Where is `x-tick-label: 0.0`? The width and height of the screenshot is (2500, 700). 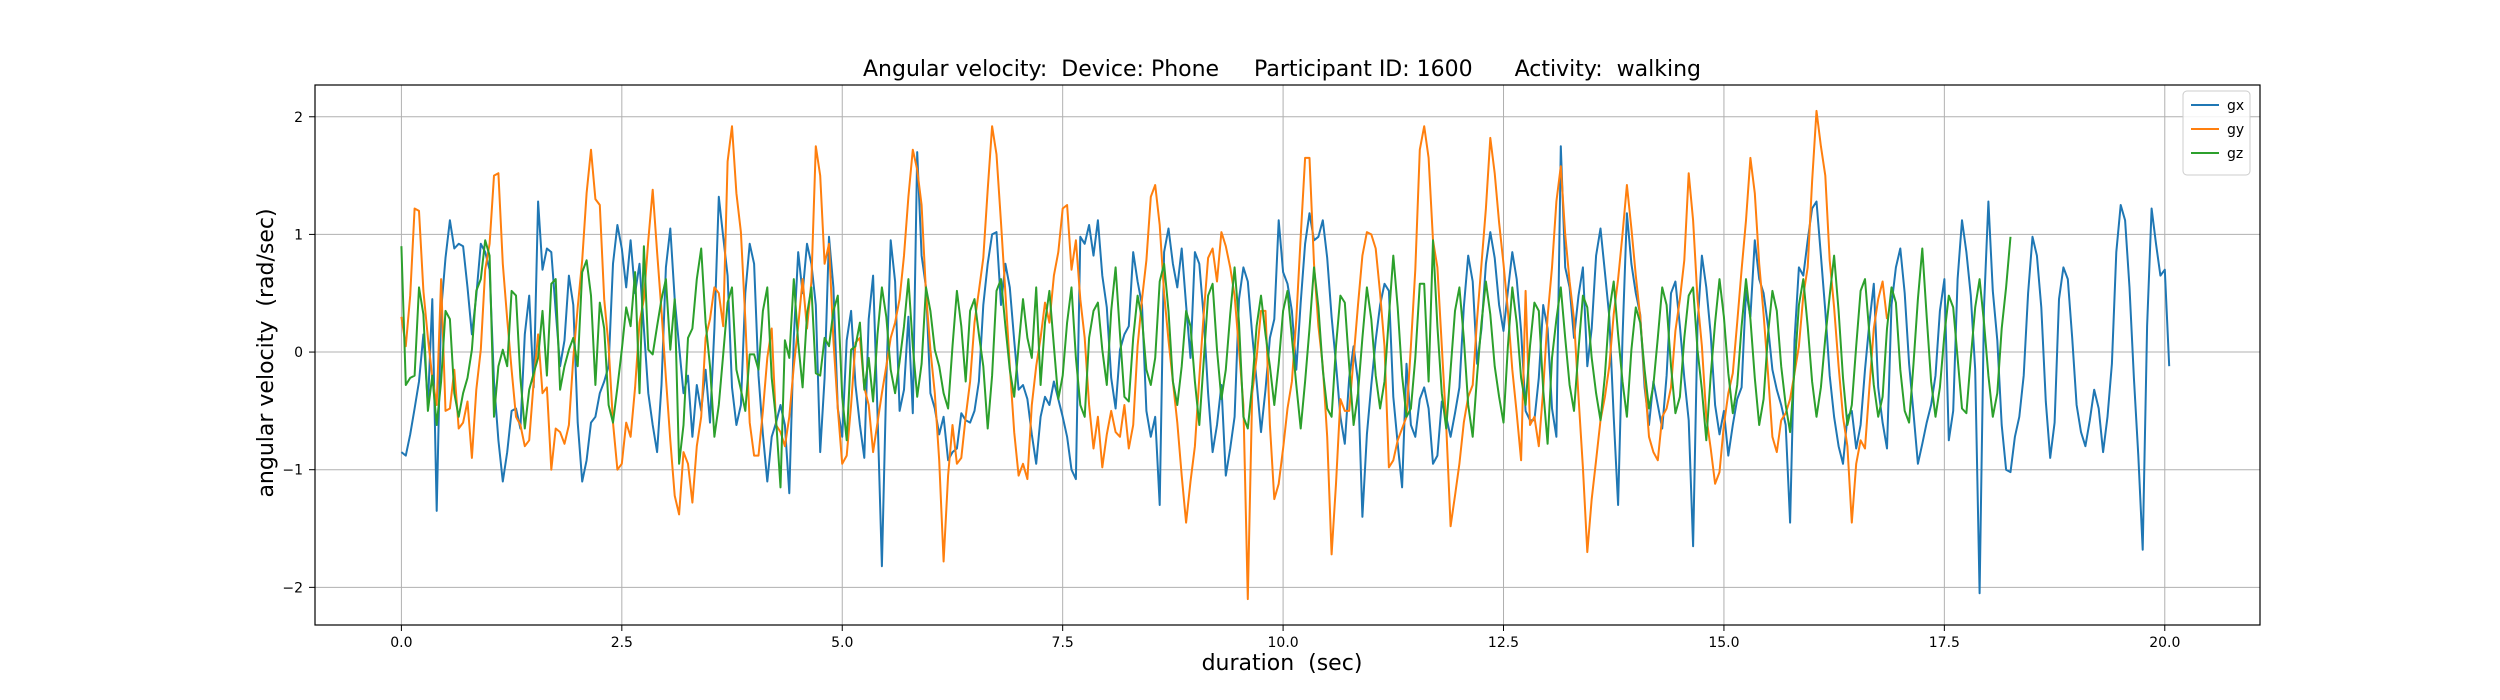
x-tick-label: 0.0 is located at coordinates (401, 643).